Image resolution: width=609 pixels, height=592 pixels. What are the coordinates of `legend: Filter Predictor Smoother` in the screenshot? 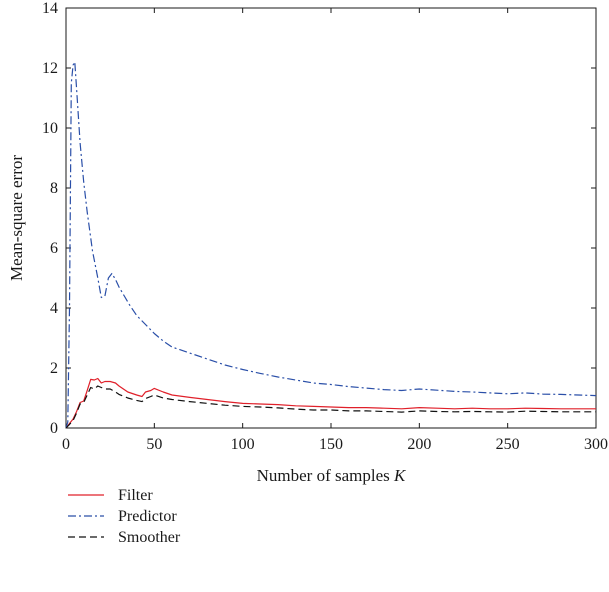 It's located at (124, 516).